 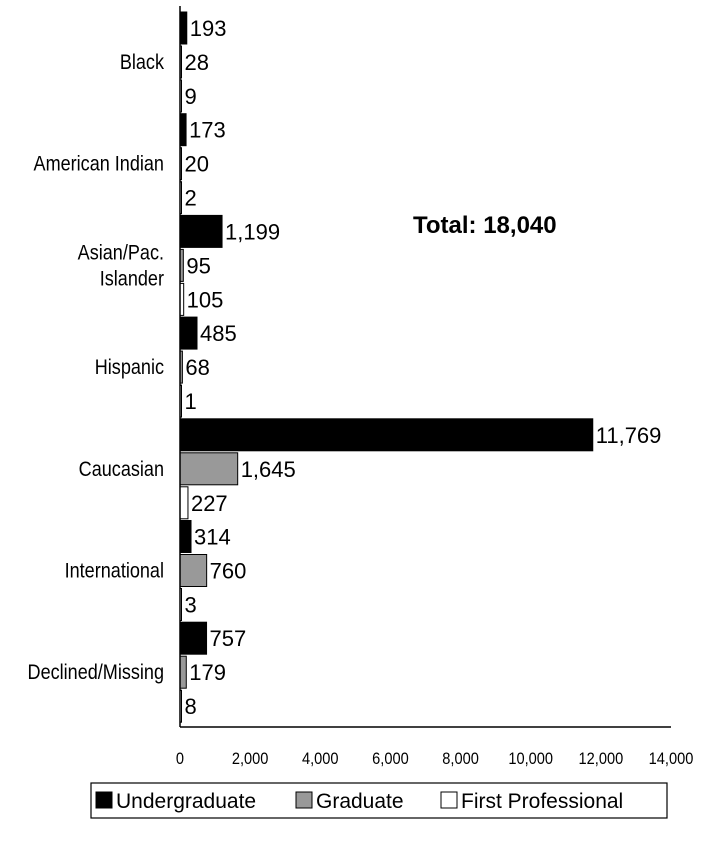 I want to click on category-label: Hispanic, so click(x=129, y=368).